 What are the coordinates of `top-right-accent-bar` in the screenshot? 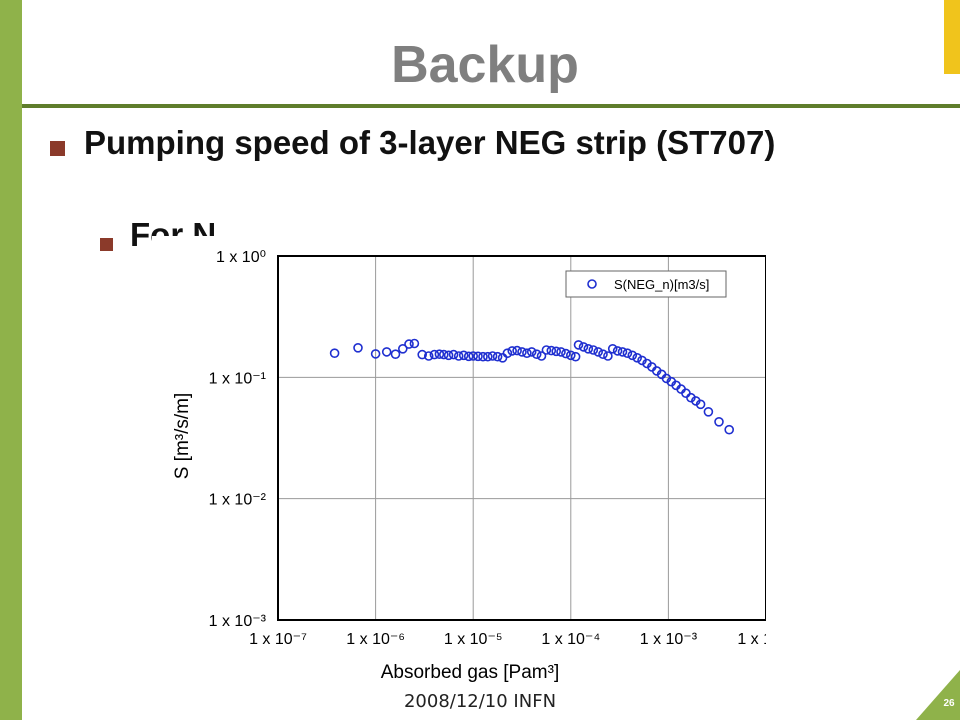 It's located at (952, 37).